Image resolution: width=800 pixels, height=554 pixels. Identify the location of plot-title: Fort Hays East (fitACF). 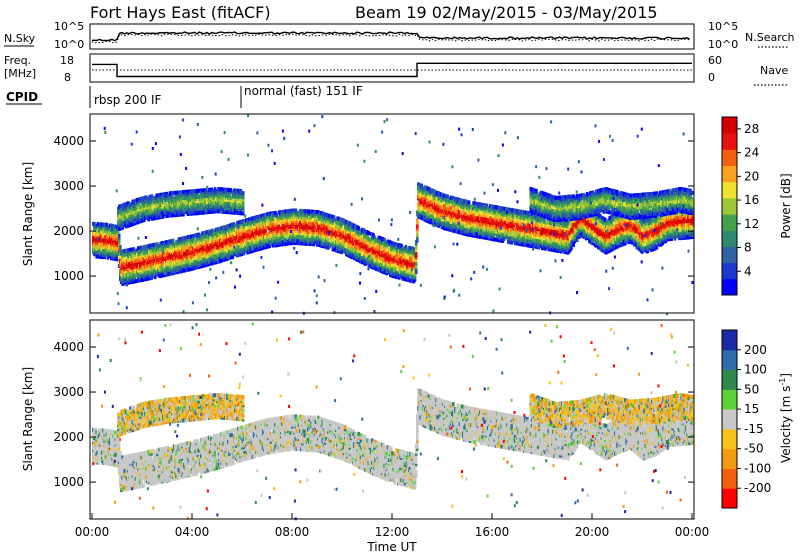
(180, 12).